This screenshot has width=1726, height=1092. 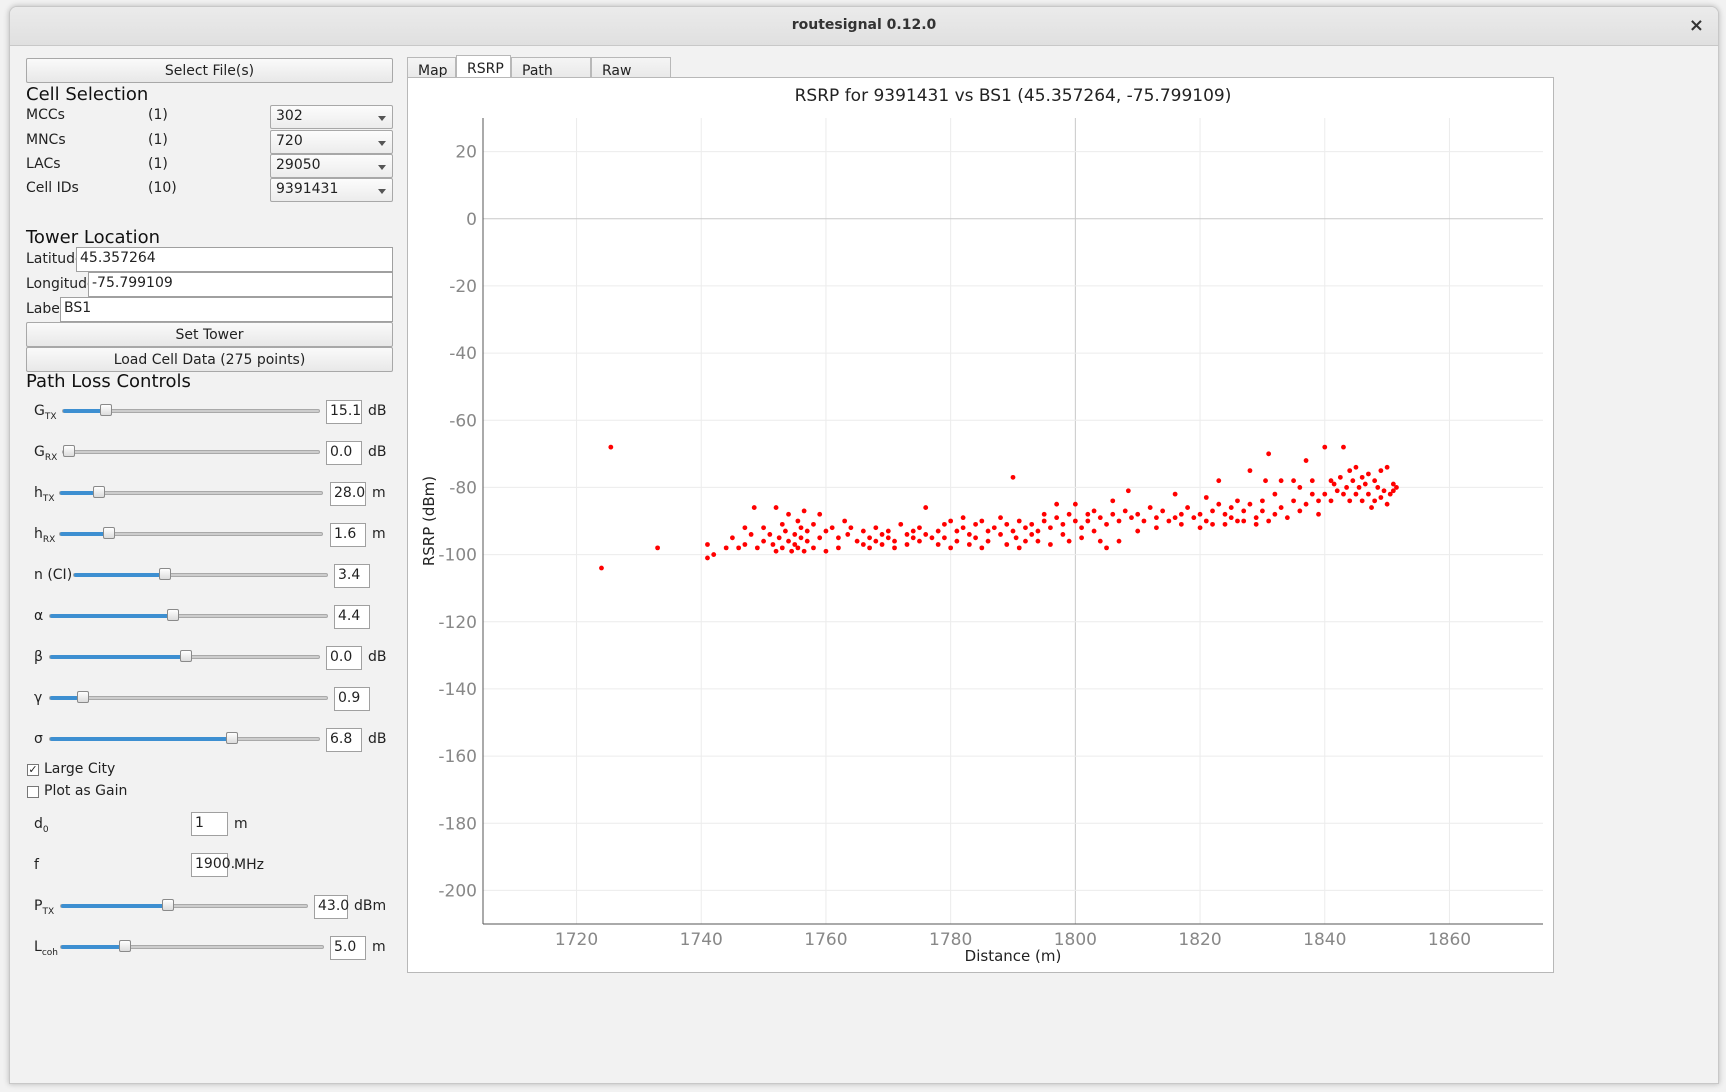 What do you see at coordinates (184, 905) in the screenshot?
I see `ptx-slider` at bounding box center [184, 905].